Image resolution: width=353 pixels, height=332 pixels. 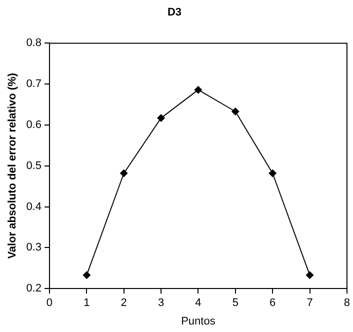 What do you see at coordinates (49, 303) in the screenshot?
I see `x-tick-label: 0` at bounding box center [49, 303].